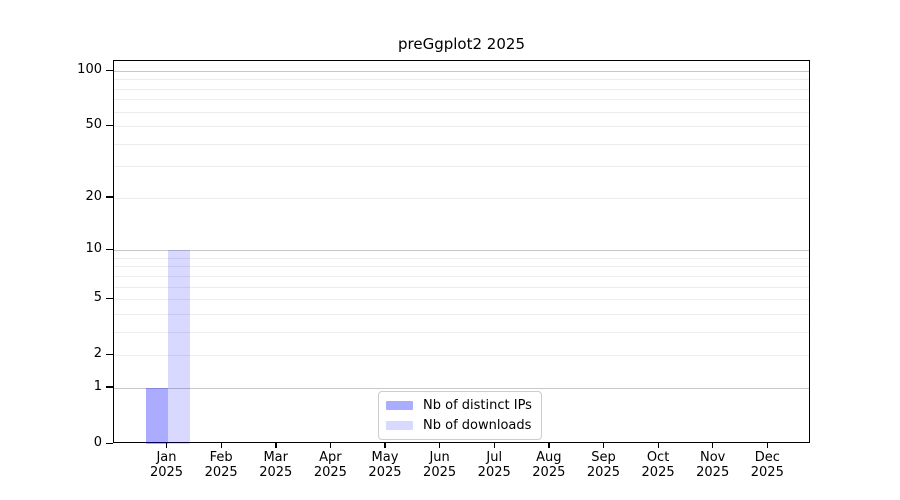 The height and width of the screenshot is (500, 900). I want to click on legend-label-distinct-ips: Nb of distinct IPs, so click(477, 405).